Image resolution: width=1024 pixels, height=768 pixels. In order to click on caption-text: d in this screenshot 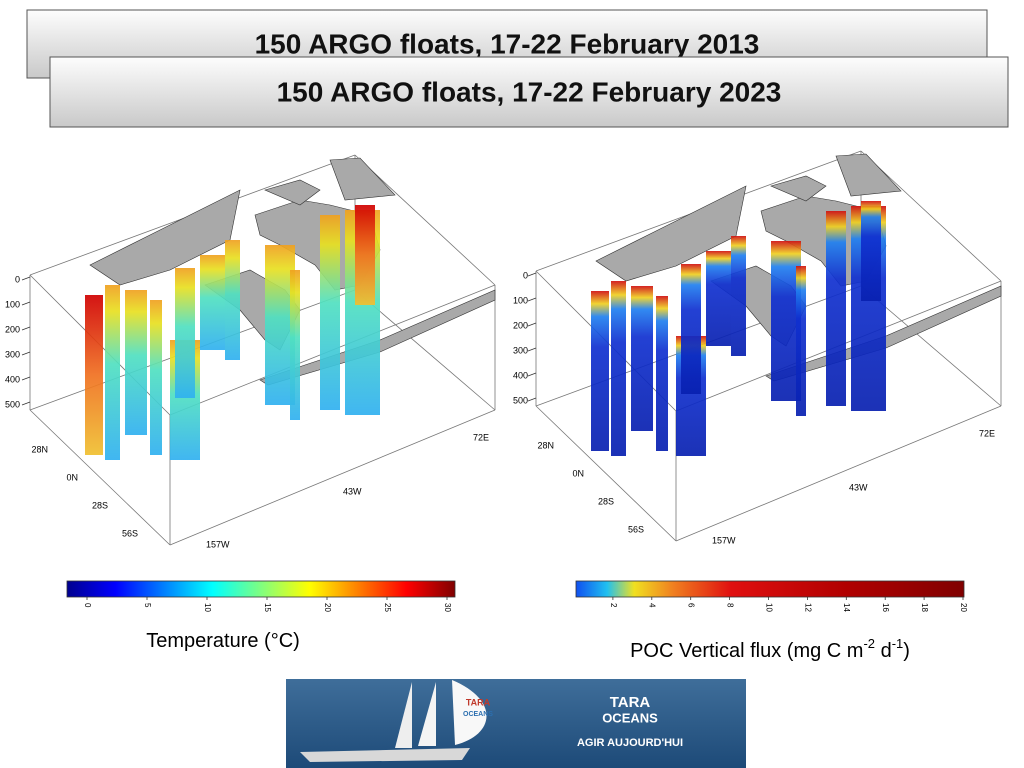, I will do `click(883, 651)`.